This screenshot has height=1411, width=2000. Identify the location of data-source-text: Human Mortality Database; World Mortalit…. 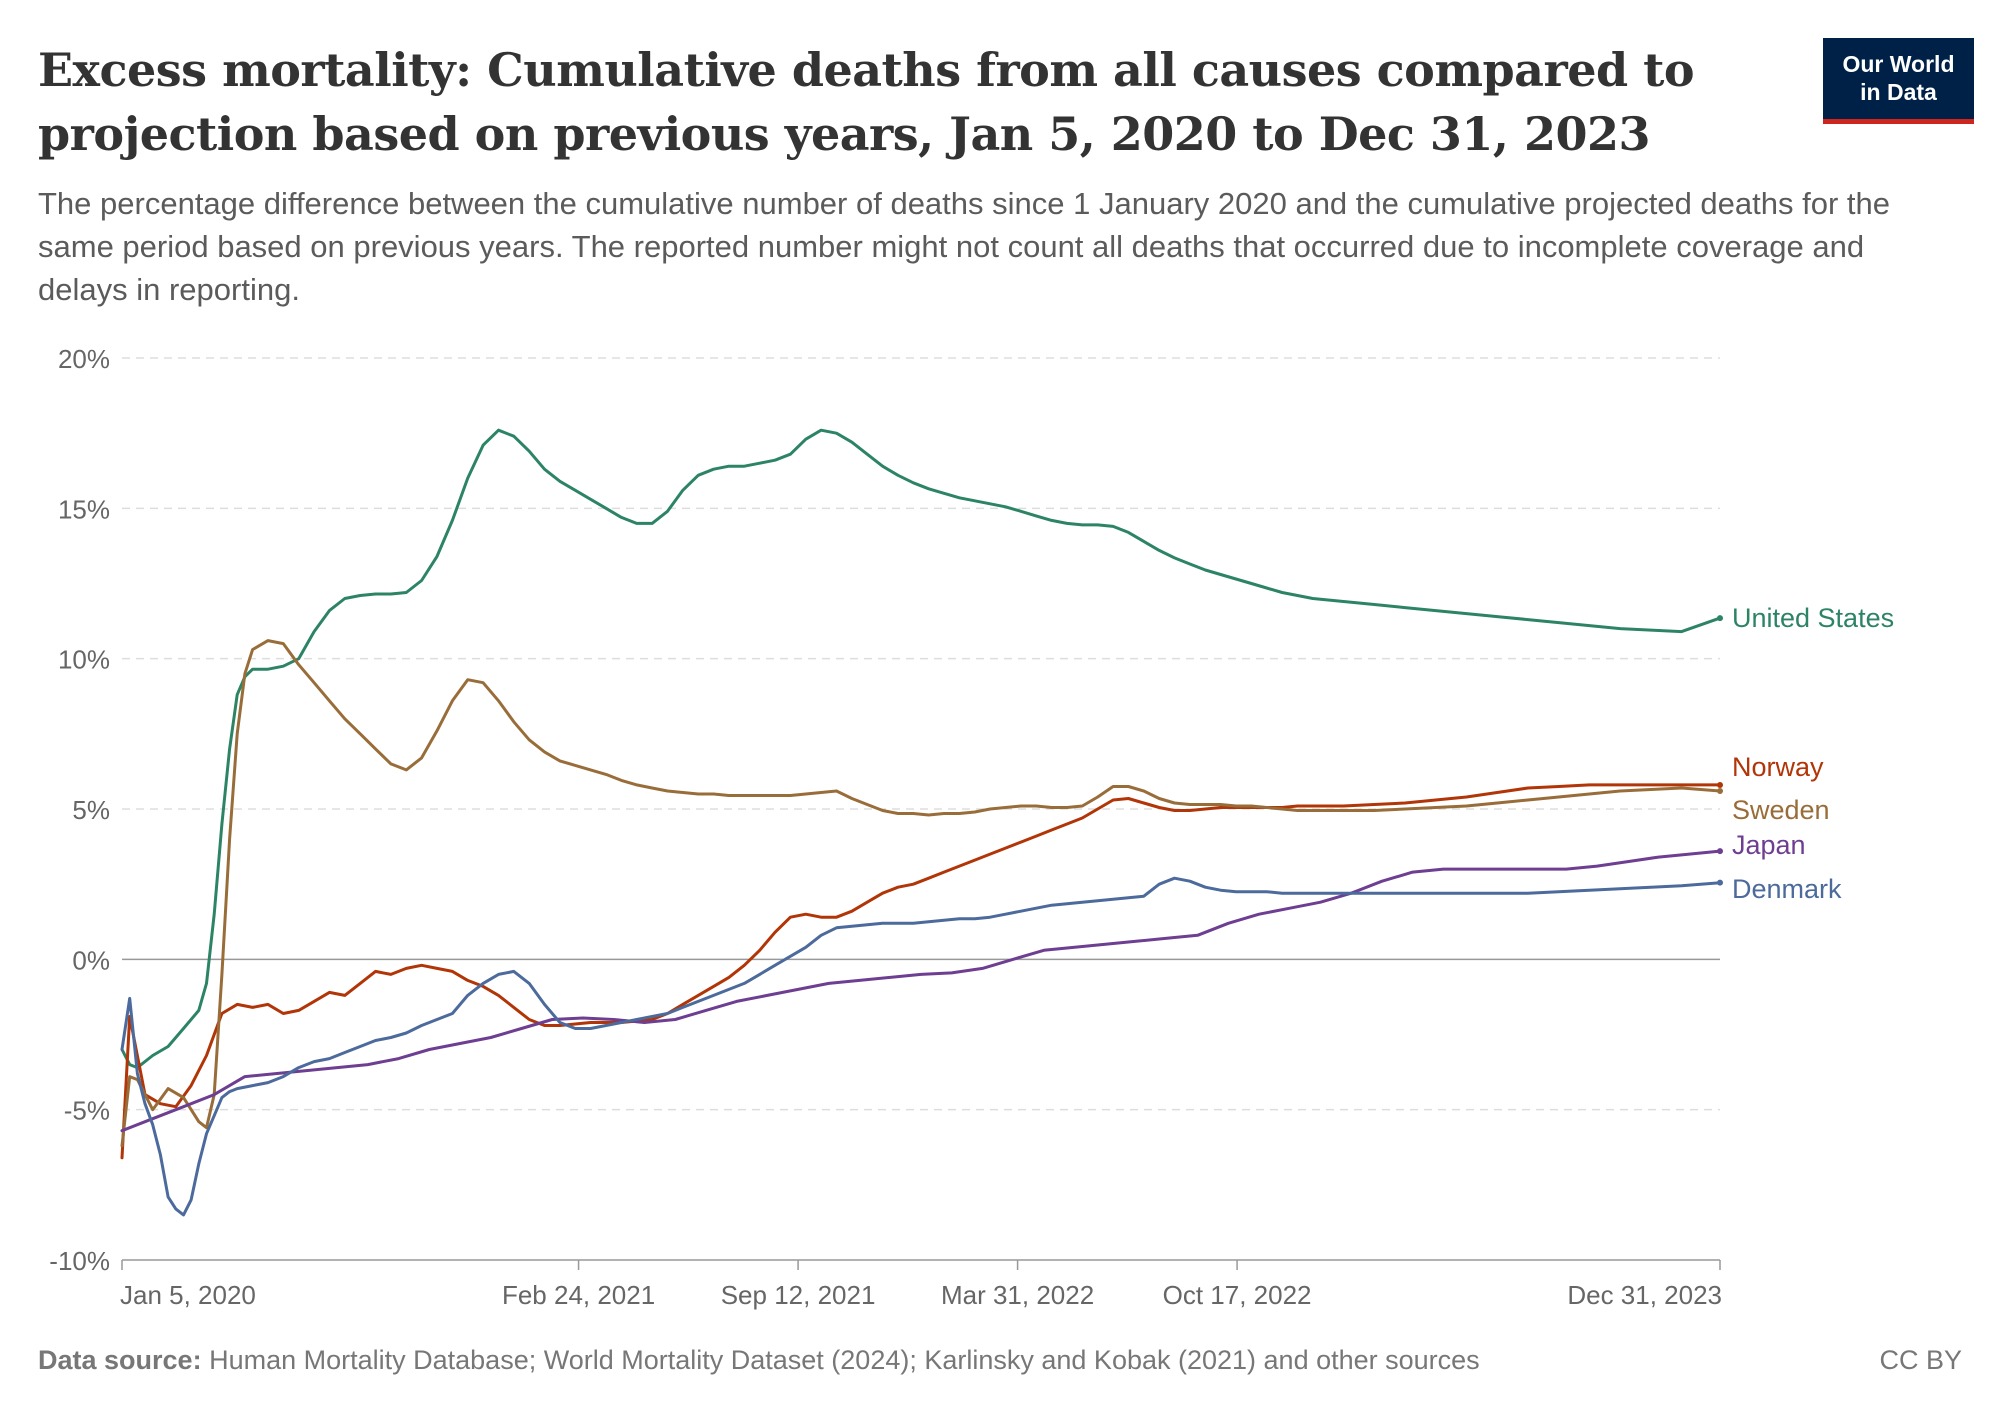
(844, 1360).